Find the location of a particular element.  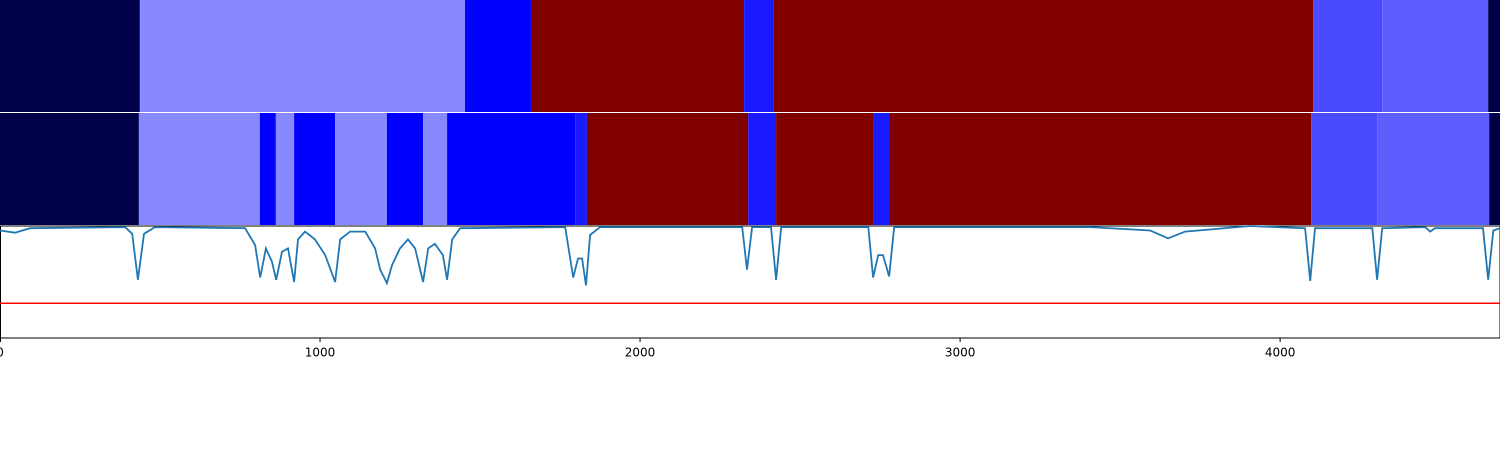

x-tick-label: 2000 is located at coordinates (640, 353).